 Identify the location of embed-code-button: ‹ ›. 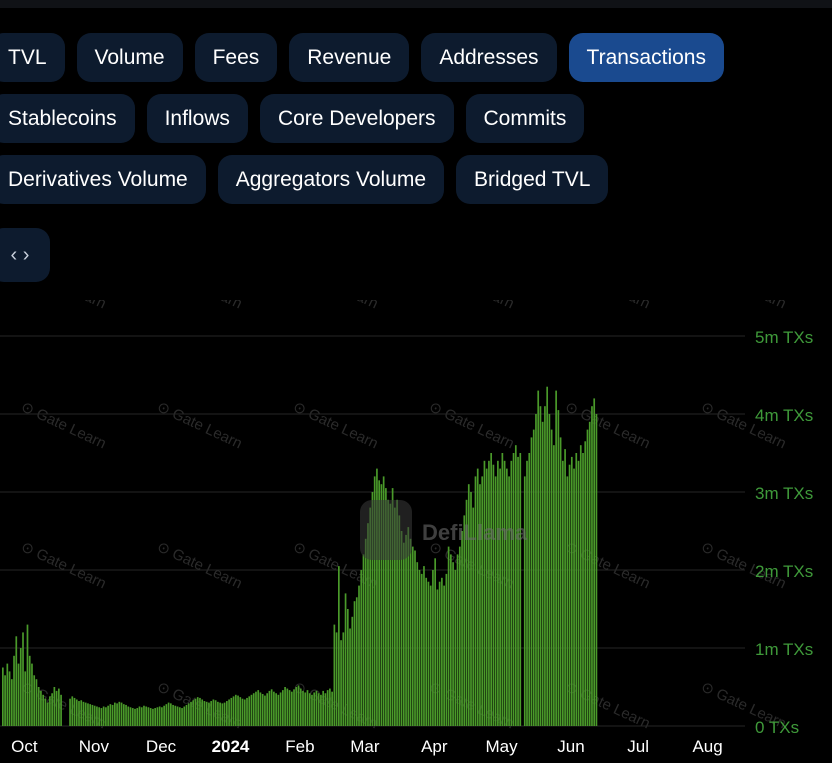
(25, 255).